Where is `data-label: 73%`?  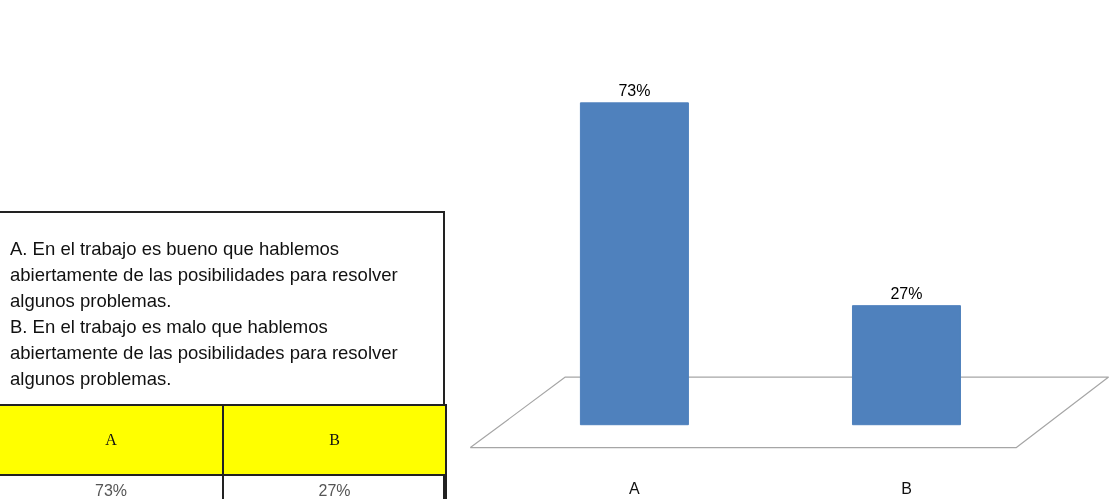 data-label: 73% is located at coordinates (634, 90).